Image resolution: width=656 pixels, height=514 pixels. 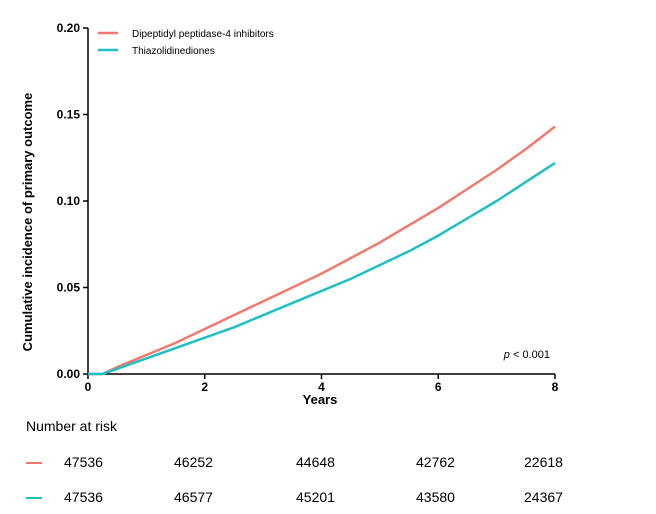 What do you see at coordinates (543, 462) in the screenshot?
I see `risk-count: 22618` at bounding box center [543, 462].